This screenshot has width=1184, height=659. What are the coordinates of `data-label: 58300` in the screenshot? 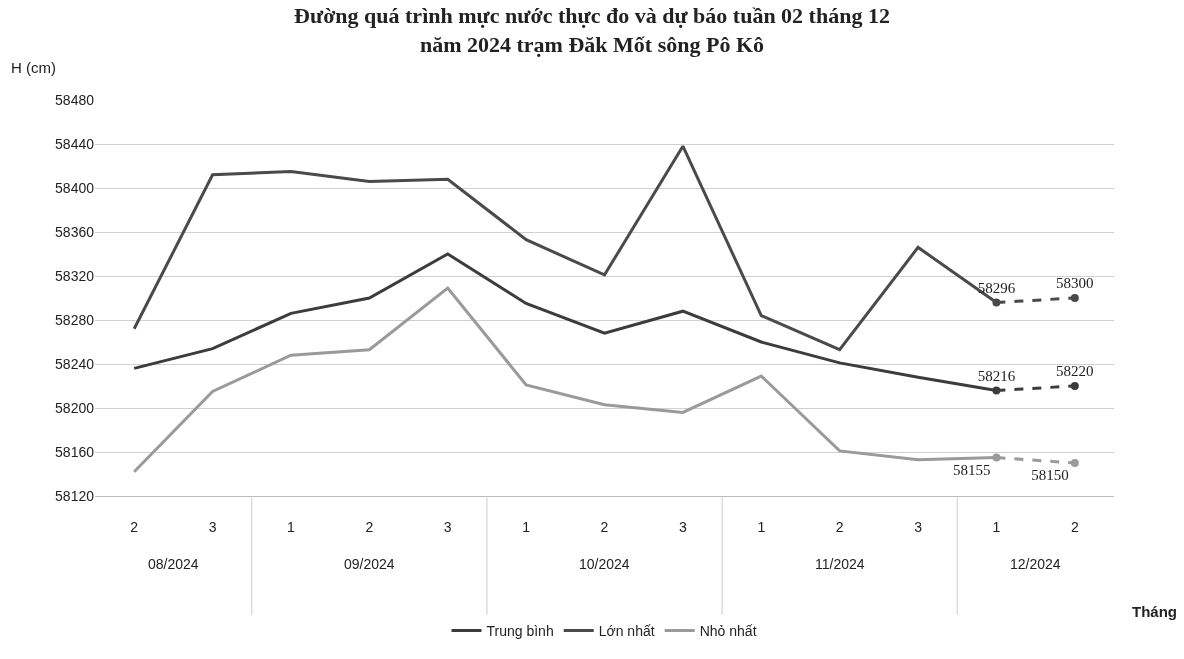 It's located at (1075, 283).